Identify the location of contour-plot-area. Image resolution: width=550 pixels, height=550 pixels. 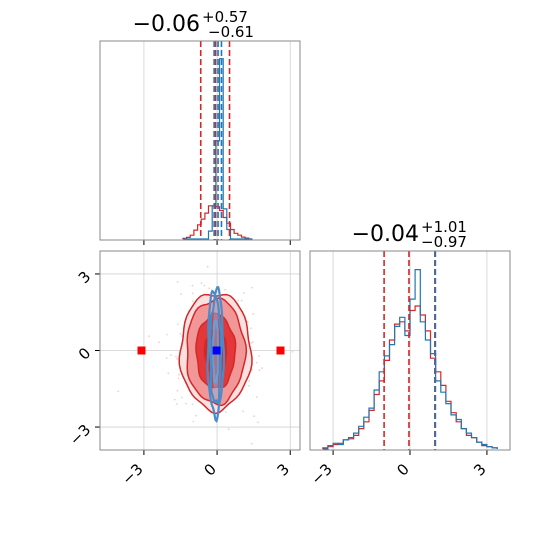
(197, 353).